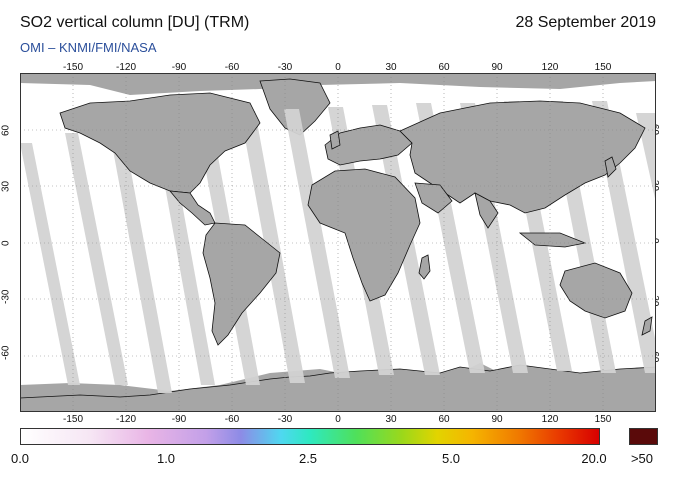  I want to click on colorbar-label: >50, so click(642, 458).